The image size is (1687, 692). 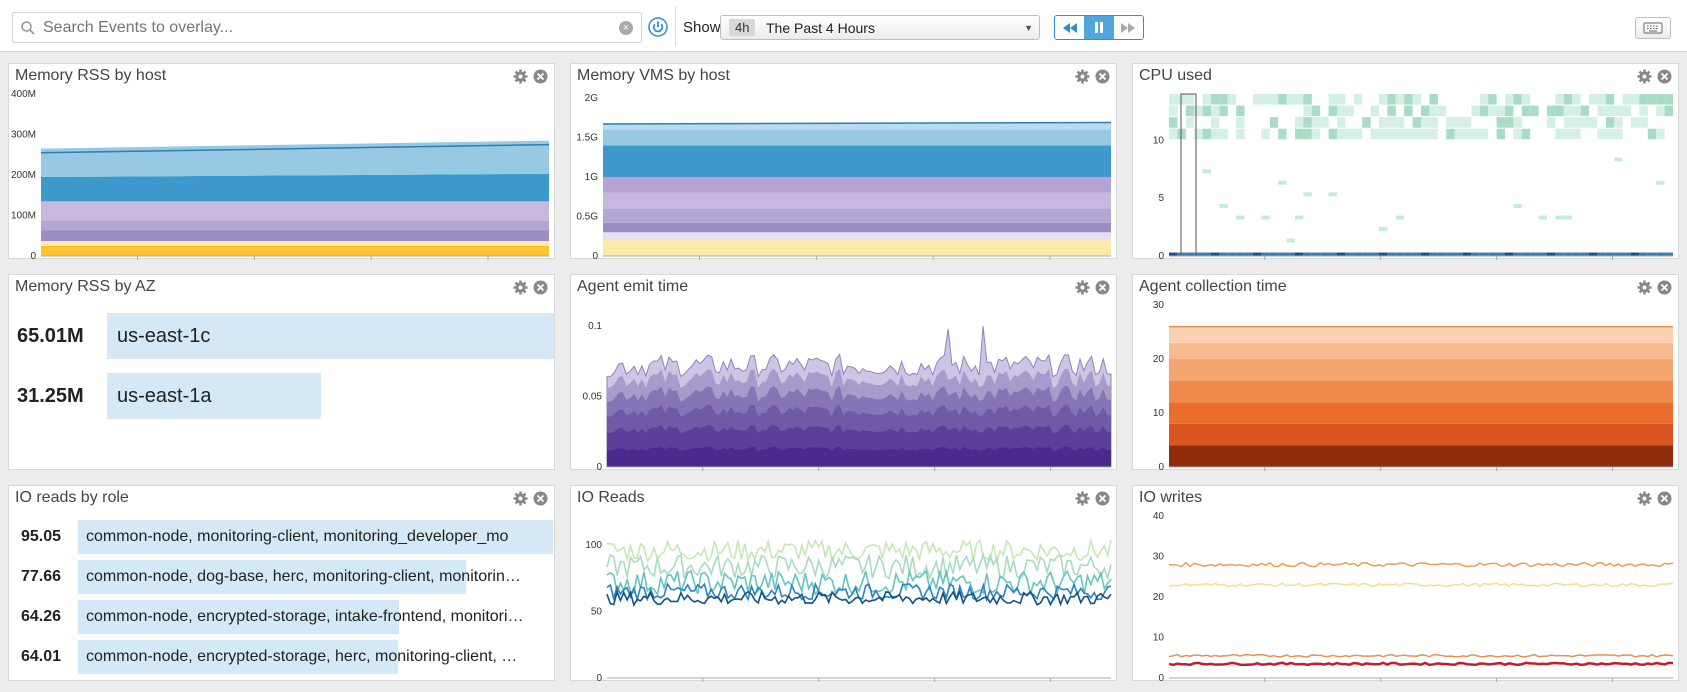 I want to click on time-range-select: 4h The Past 4 Hours ▼, so click(x=880, y=27).